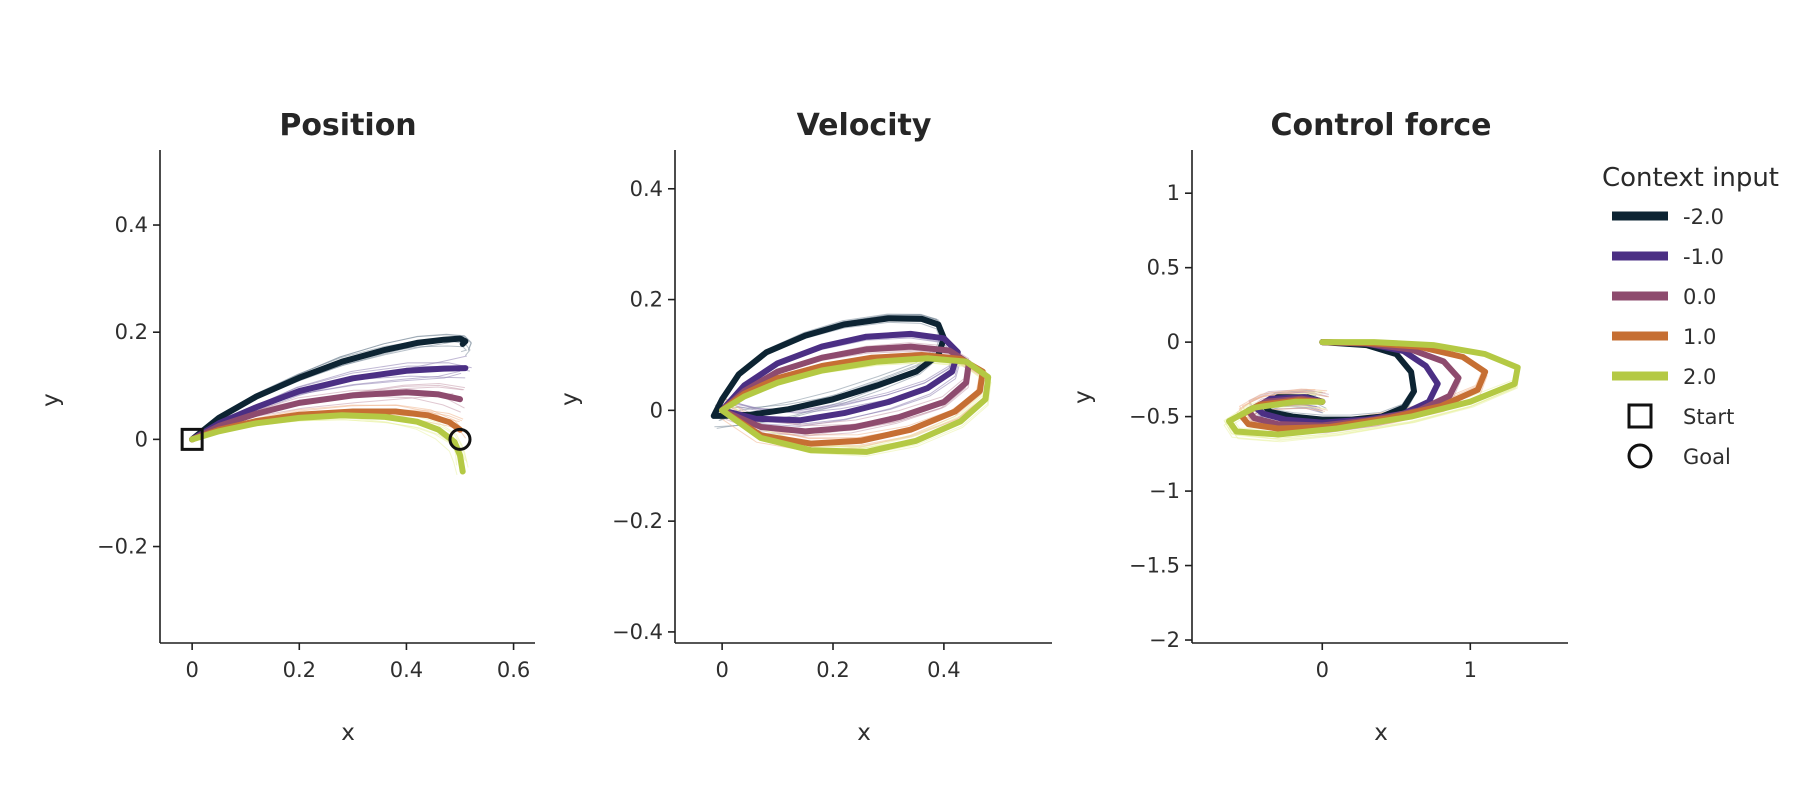 The height and width of the screenshot is (800, 1800). I want to click on series-line-position--2.0, so click(329, 389).